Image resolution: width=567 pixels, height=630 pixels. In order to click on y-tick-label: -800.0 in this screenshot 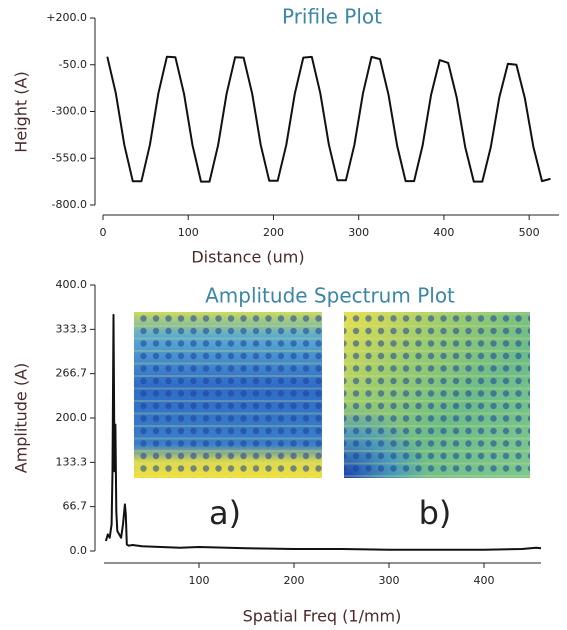, I will do `click(69, 204)`.